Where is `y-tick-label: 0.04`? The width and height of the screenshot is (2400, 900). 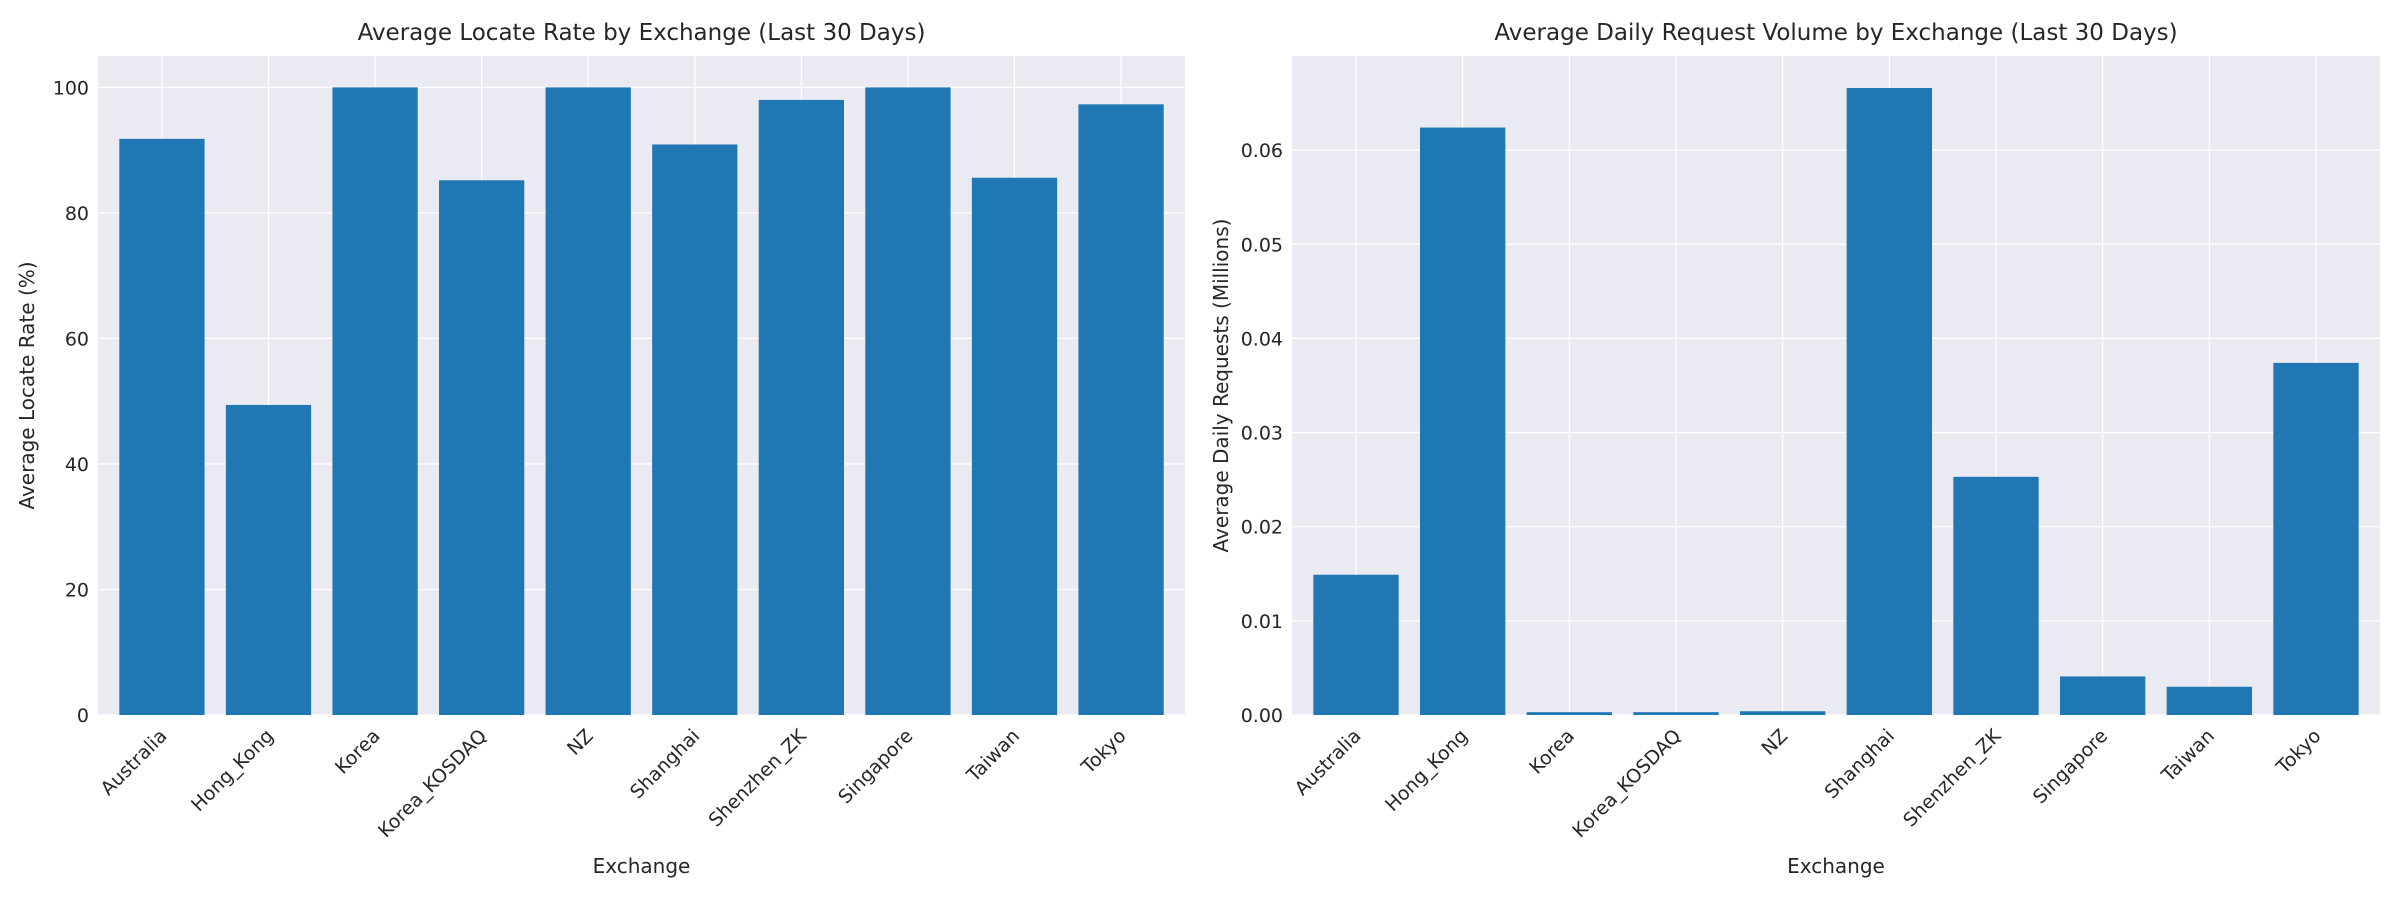
y-tick-label: 0.04 is located at coordinates (1262, 339).